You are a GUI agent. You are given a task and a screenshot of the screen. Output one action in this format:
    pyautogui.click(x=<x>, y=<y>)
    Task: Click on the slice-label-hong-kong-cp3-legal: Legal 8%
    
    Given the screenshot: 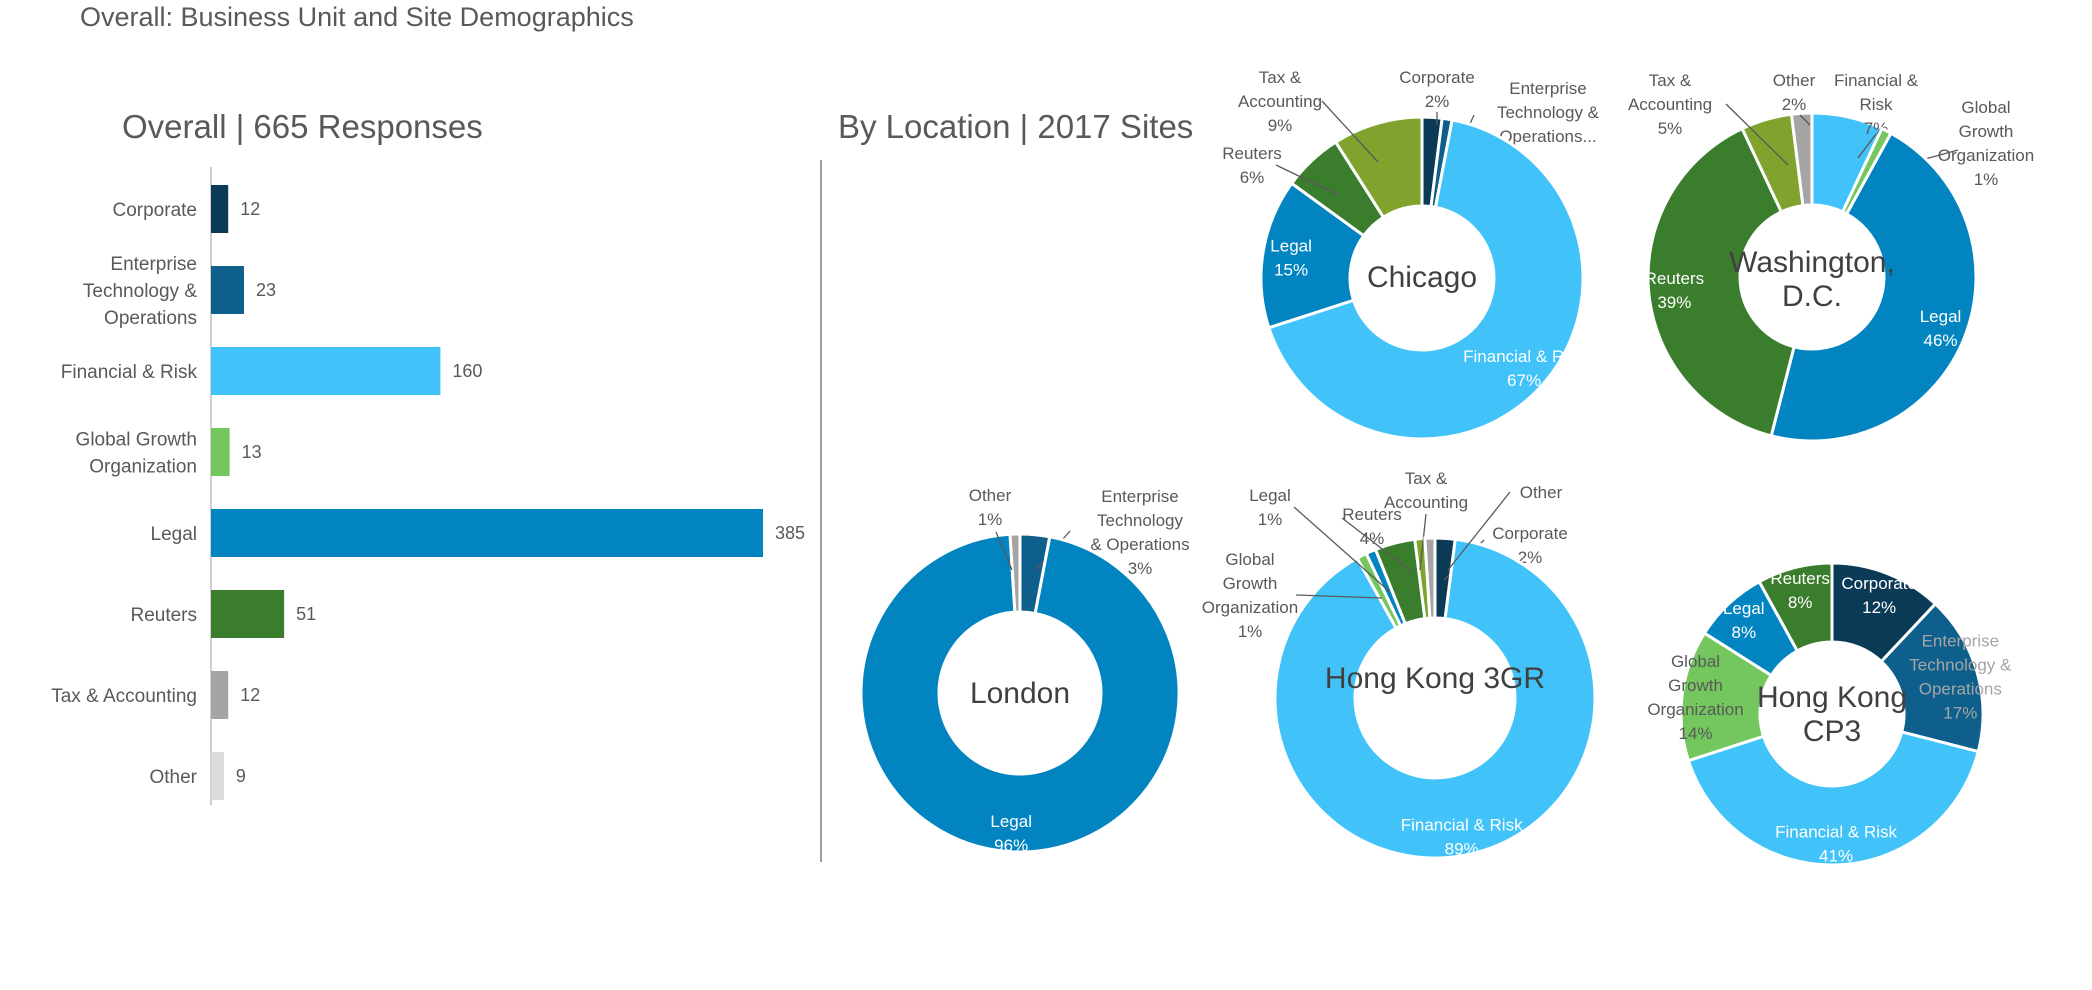 What is the action you would take?
    pyautogui.click(x=1744, y=620)
    